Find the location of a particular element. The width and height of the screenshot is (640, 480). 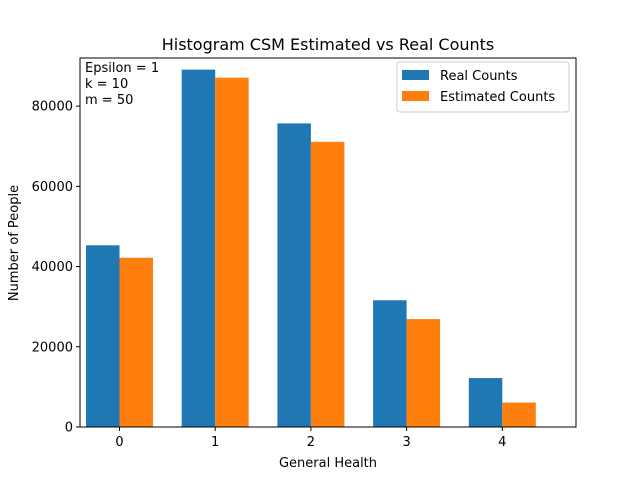

annotation-line: k = 10 is located at coordinates (106, 84).